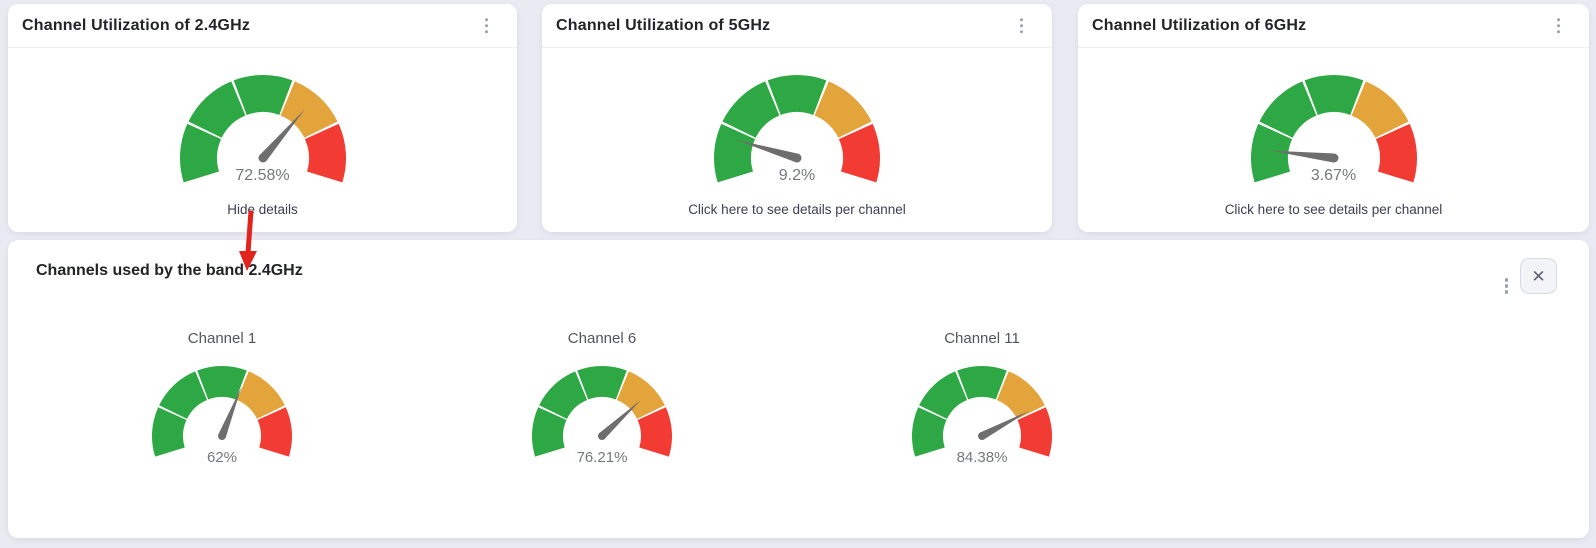 The image size is (1596, 548). Describe the element at coordinates (663, 25) in the screenshot. I see `card-title: Channel Utilization of 5GHz` at that location.